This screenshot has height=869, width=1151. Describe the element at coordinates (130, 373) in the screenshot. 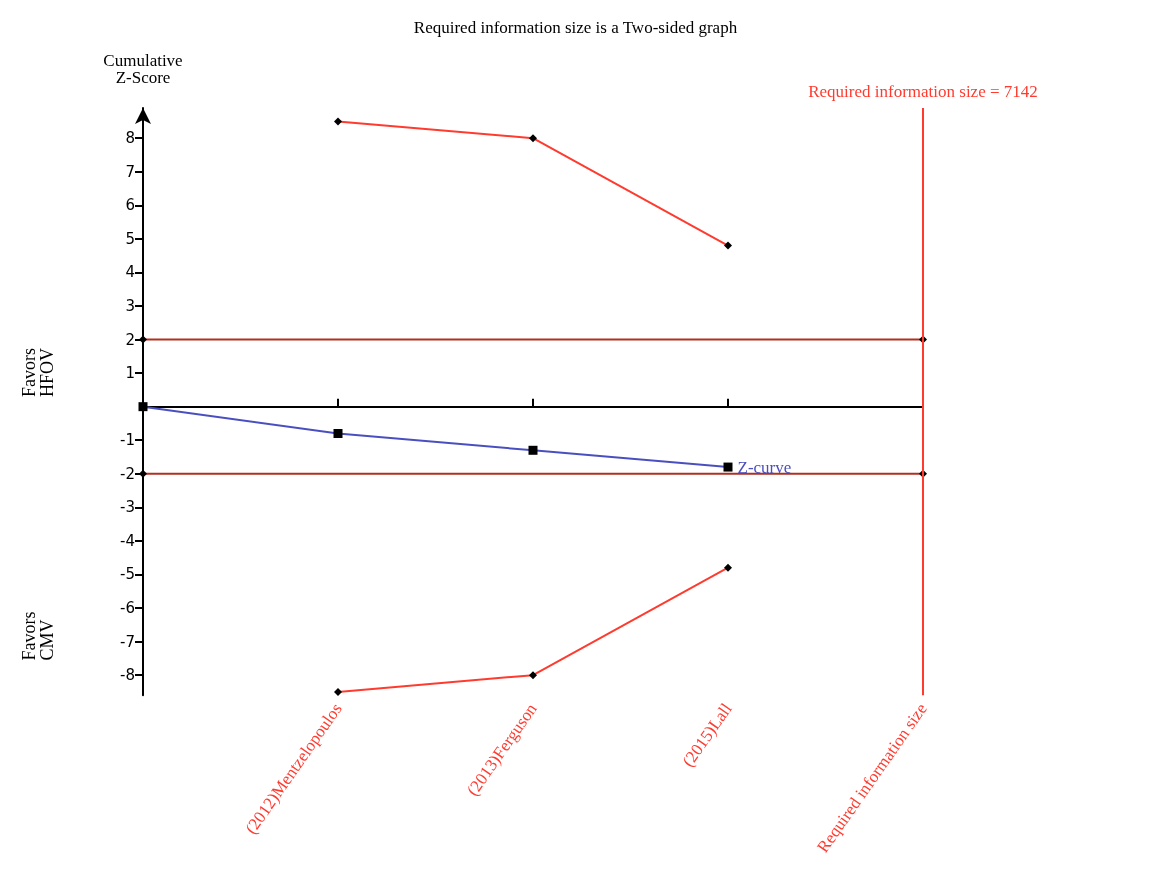

I see `y-tick-label: 1` at that location.